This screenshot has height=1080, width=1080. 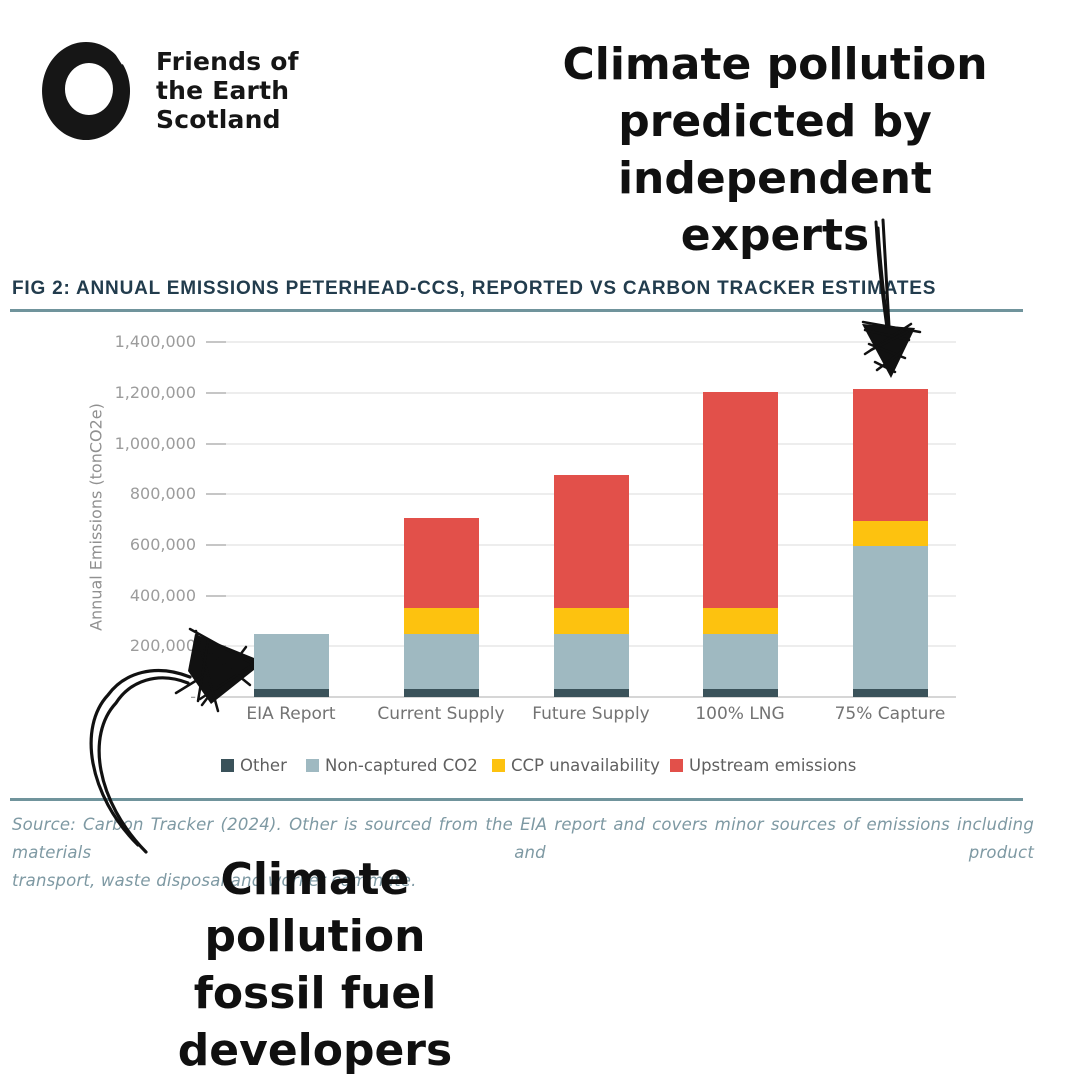 What do you see at coordinates (775, 121) in the screenshot?
I see `annotation-line: predicted by` at bounding box center [775, 121].